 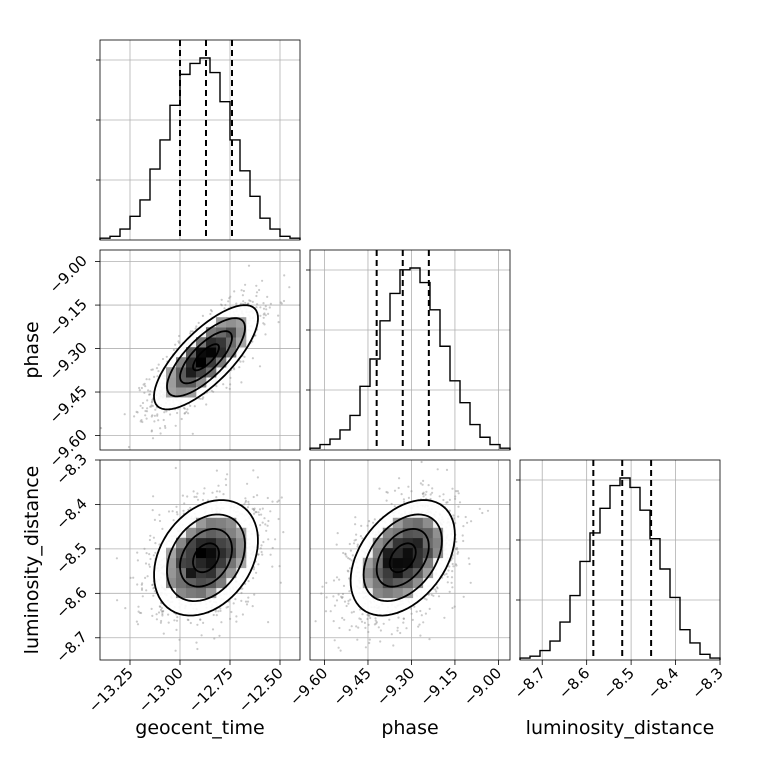 What do you see at coordinates (200, 148) in the screenshot?
I see `histogram-geocent_time` at bounding box center [200, 148].